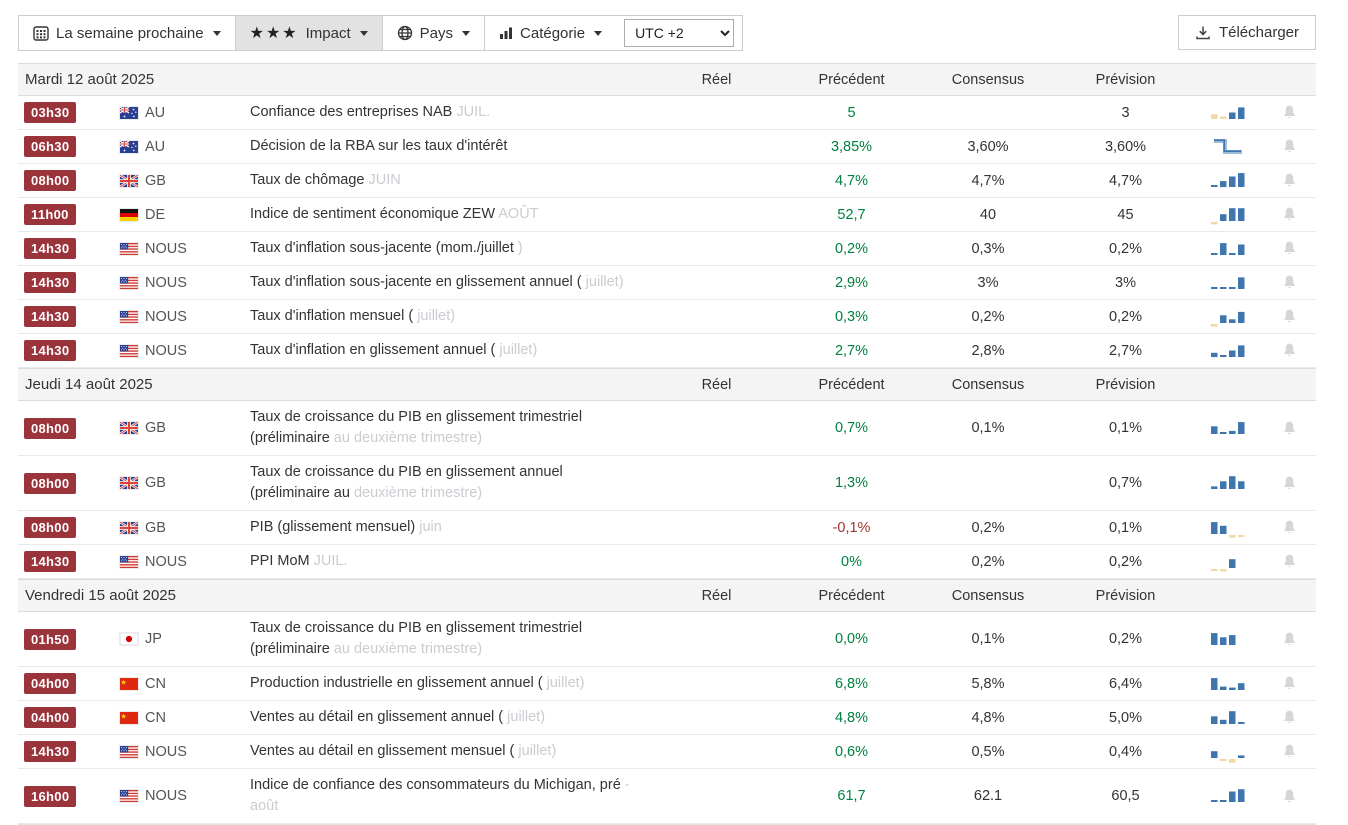 This screenshot has width=1348, height=825. Describe the element at coordinates (299, 561) in the screenshot. I see `event-label: PPI MoM JUIL.` at that location.